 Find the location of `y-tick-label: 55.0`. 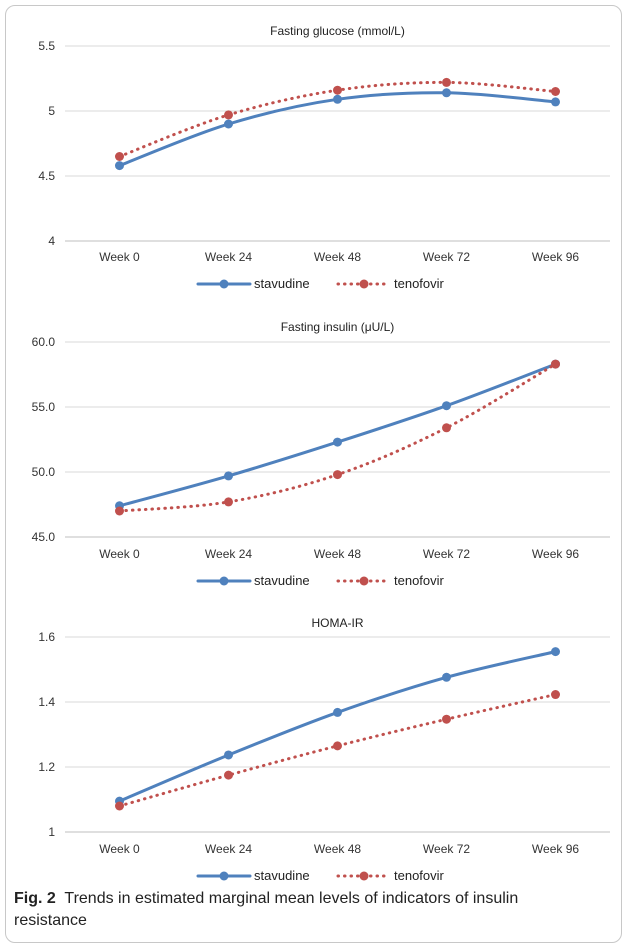

y-tick-label: 55.0 is located at coordinates (44, 407).